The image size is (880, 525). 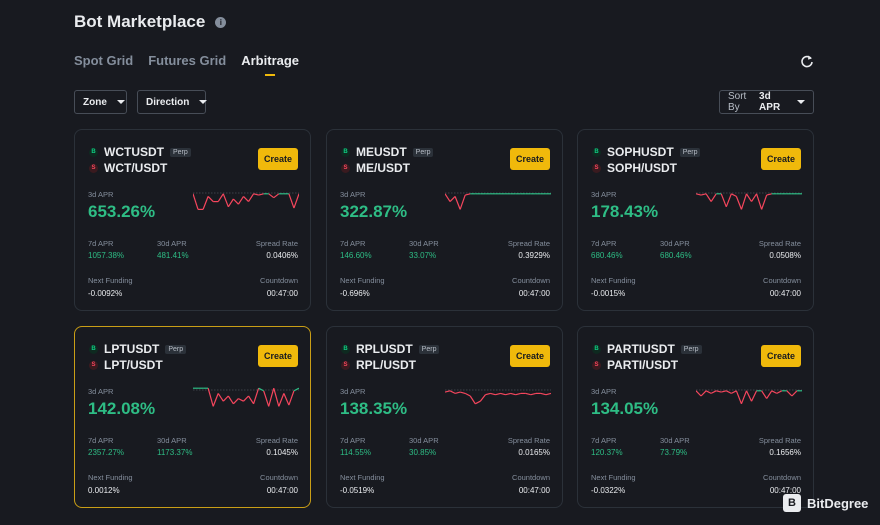 What do you see at coordinates (95, 102) in the screenshot?
I see `zone-label: Zone` at bounding box center [95, 102].